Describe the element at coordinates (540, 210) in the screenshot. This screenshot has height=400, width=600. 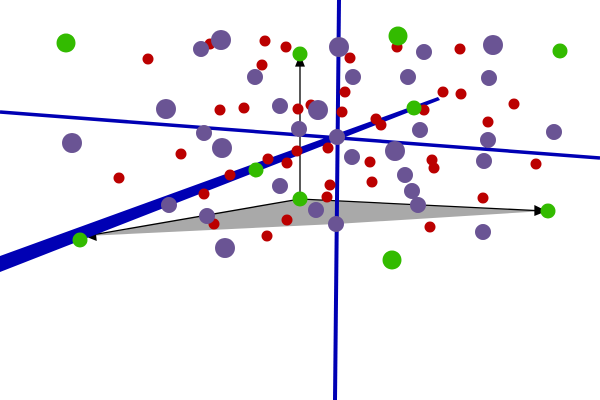
I see `arrow-x-head` at that location.